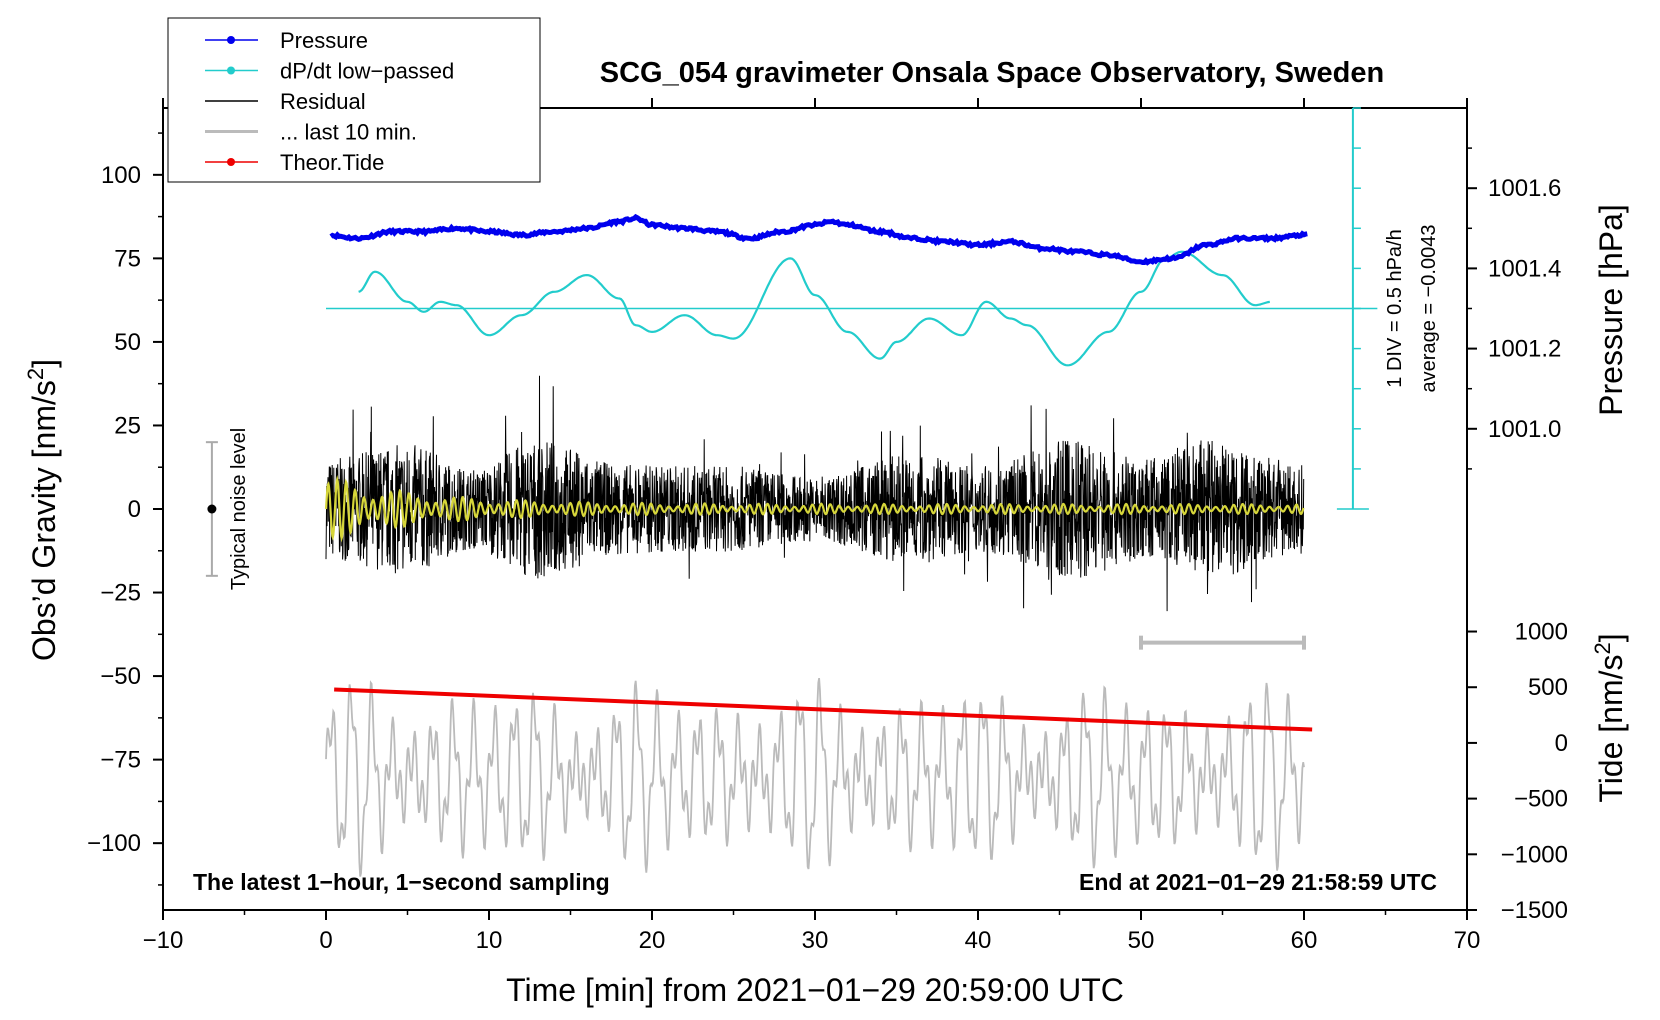 The width and height of the screenshot is (1660, 1020). I want to click on y-tick-label: 0, so click(134, 509).